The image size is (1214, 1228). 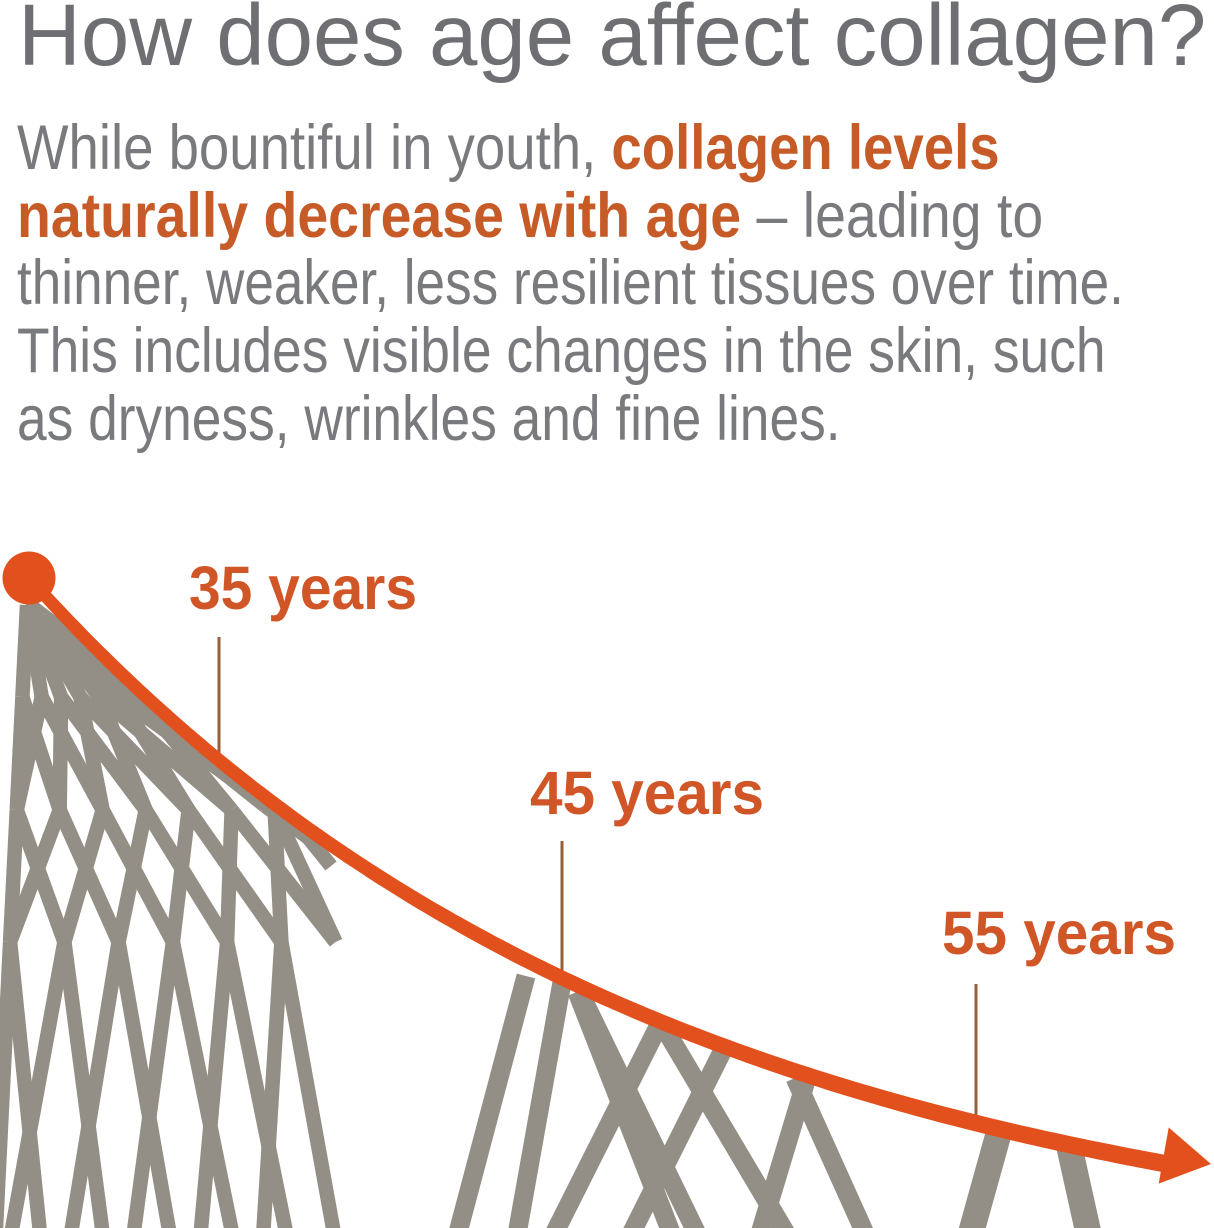 I want to click on svg-text: 45 years, so click(x=647, y=793).